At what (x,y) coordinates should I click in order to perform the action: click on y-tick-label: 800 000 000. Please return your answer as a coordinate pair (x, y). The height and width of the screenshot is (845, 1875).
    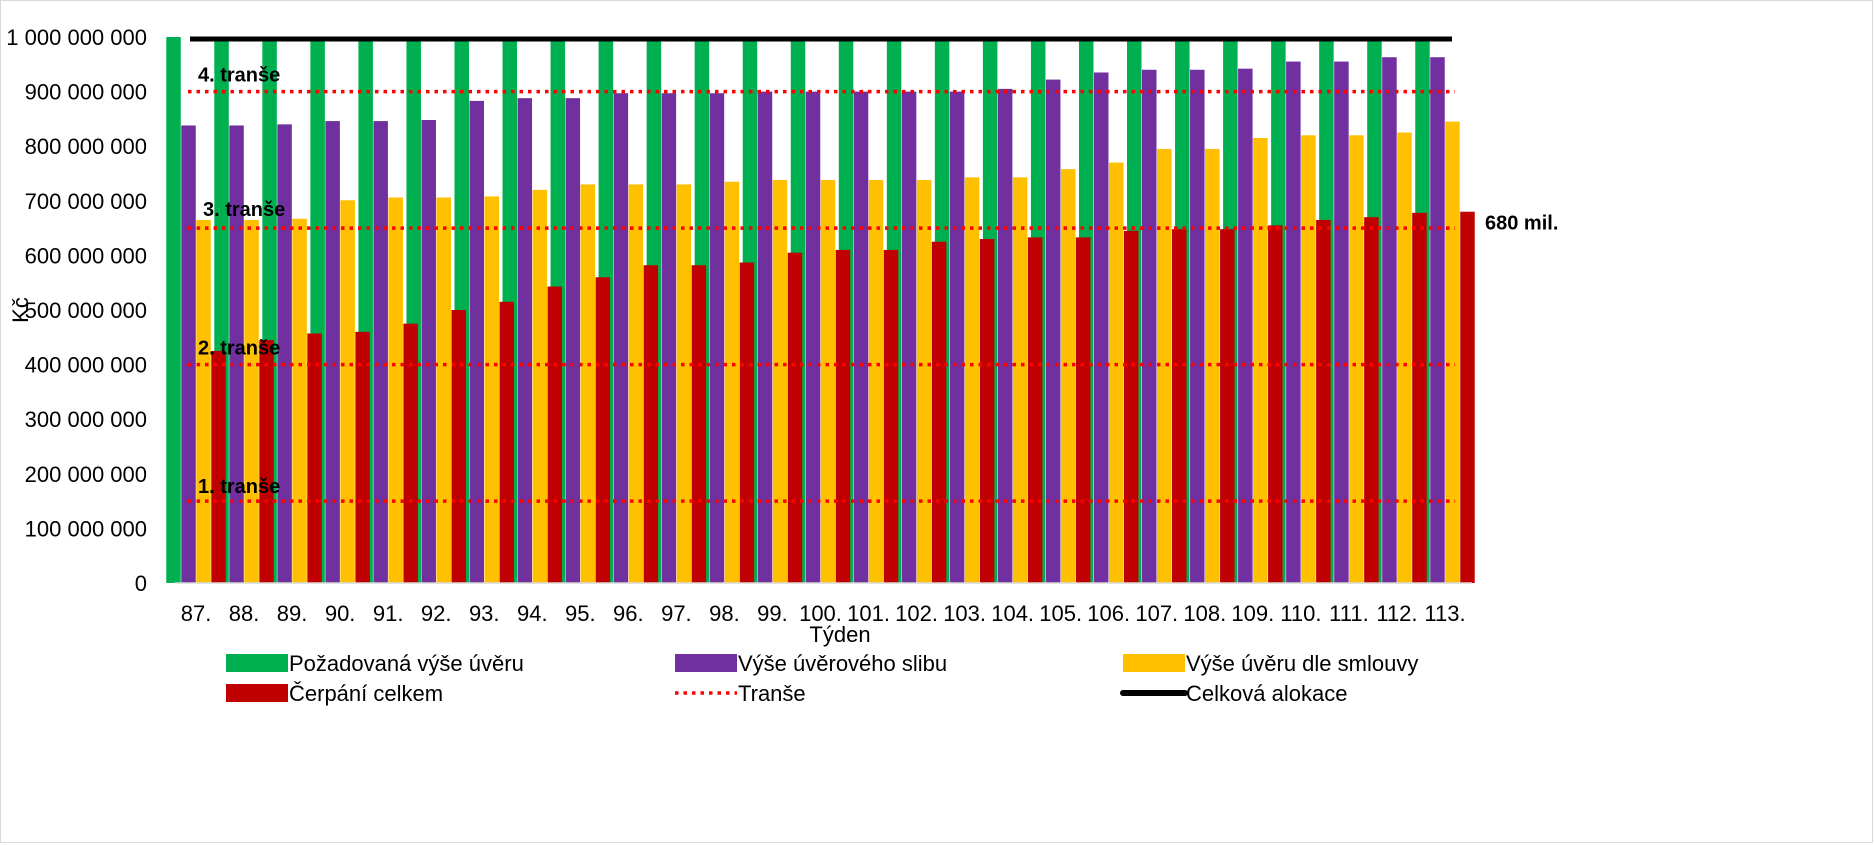
    Looking at the image, I should click on (86, 146).